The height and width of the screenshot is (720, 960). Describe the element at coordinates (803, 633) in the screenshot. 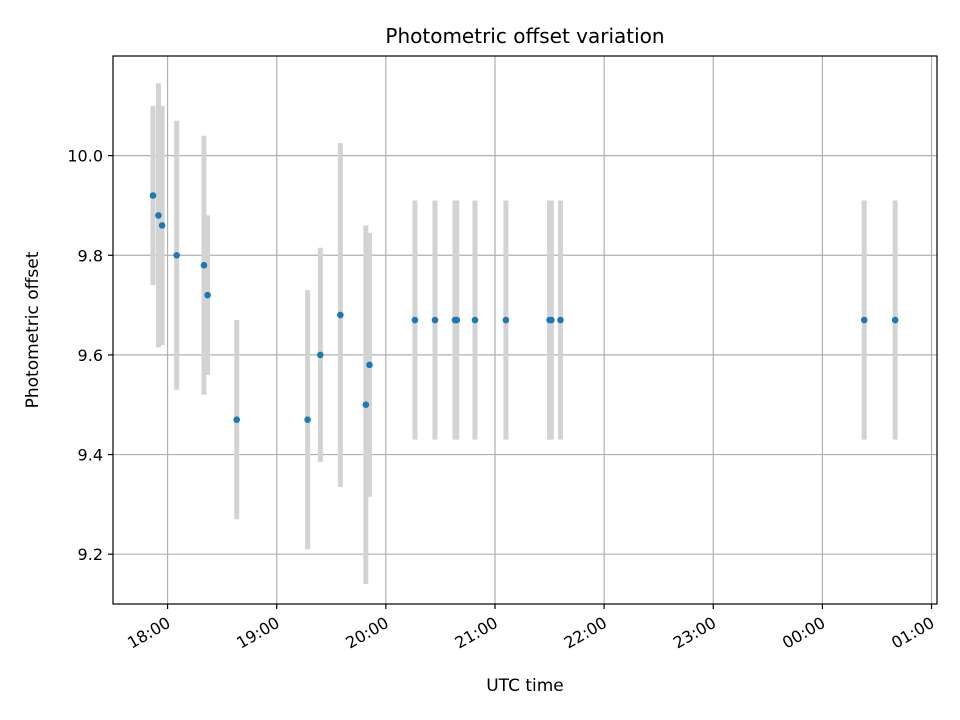

I see `x-tick-label: 00:00` at that location.